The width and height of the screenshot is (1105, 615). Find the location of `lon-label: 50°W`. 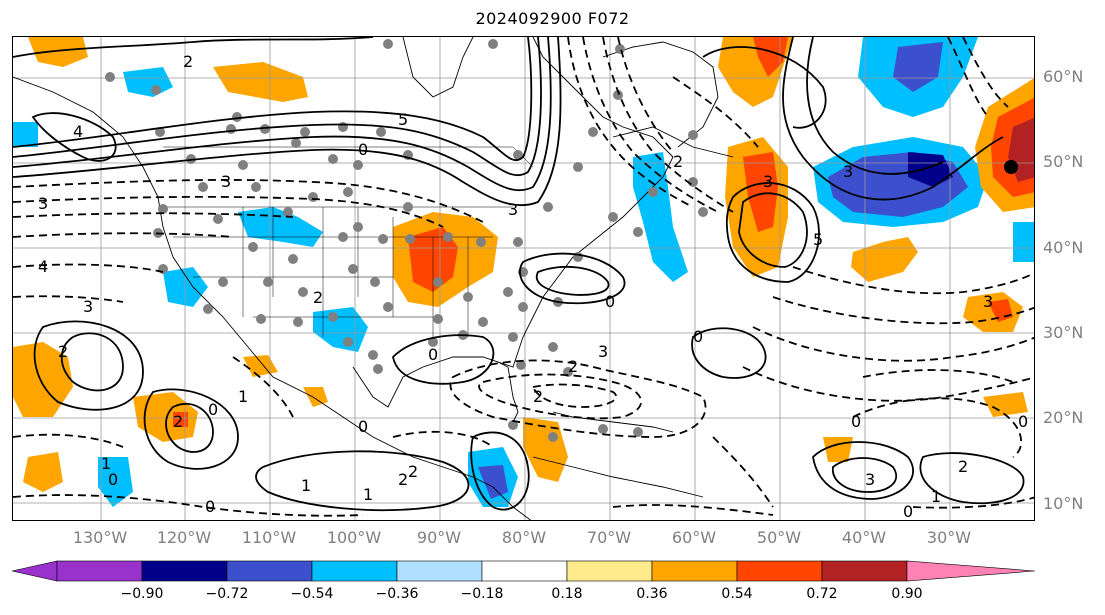

lon-label: 50°W is located at coordinates (779, 537).